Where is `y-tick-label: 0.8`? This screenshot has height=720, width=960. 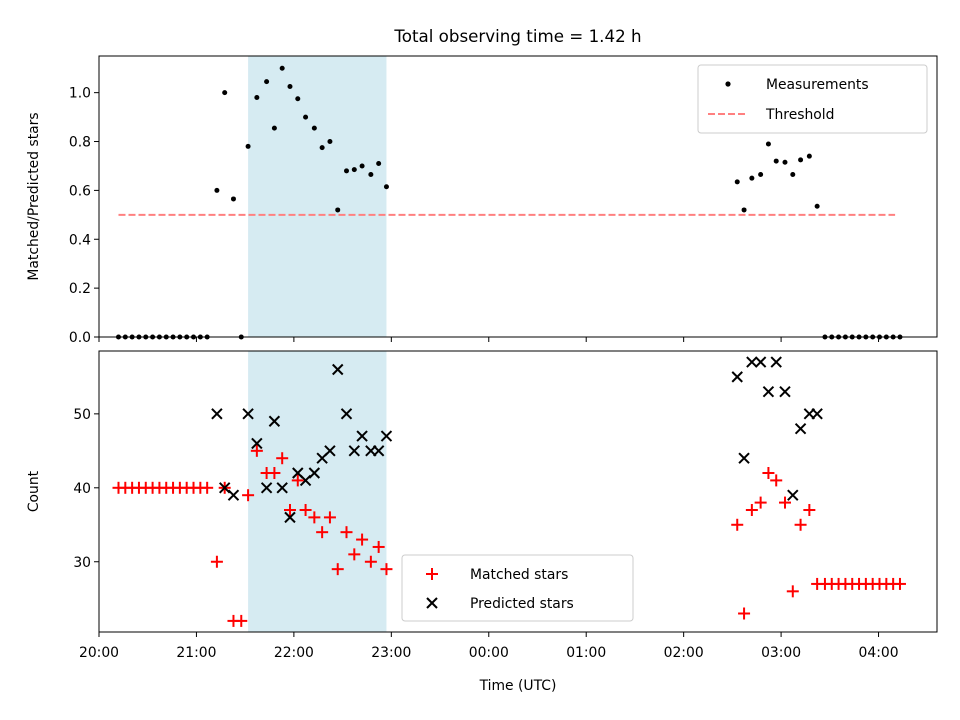
y-tick-label: 0.8 is located at coordinates (80, 143).